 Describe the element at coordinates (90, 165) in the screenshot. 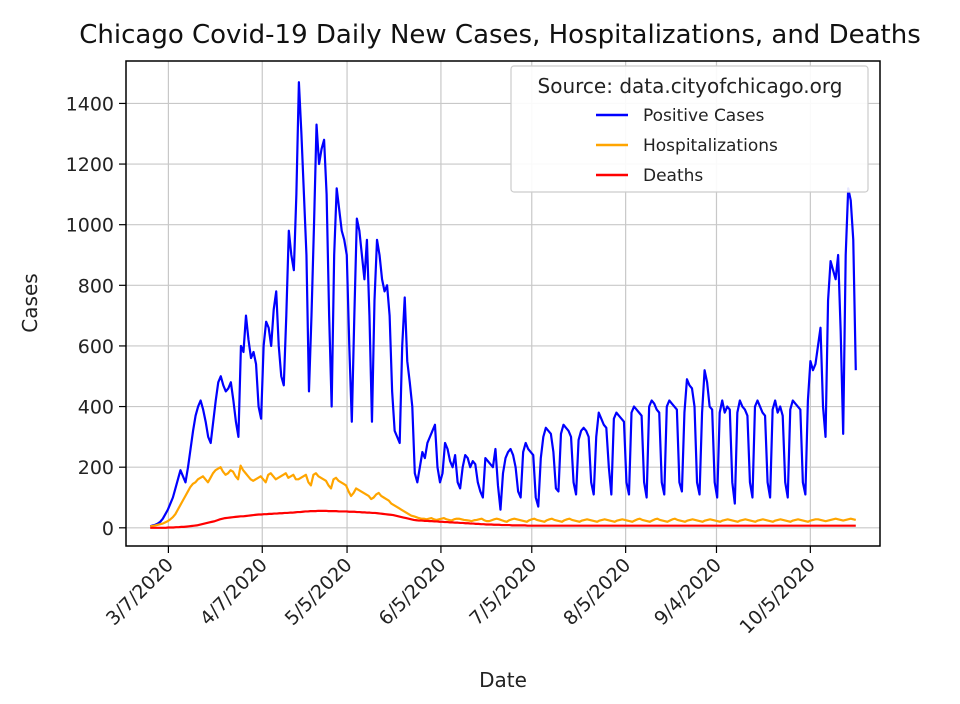

I see `y-tick-label: 1200` at that location.